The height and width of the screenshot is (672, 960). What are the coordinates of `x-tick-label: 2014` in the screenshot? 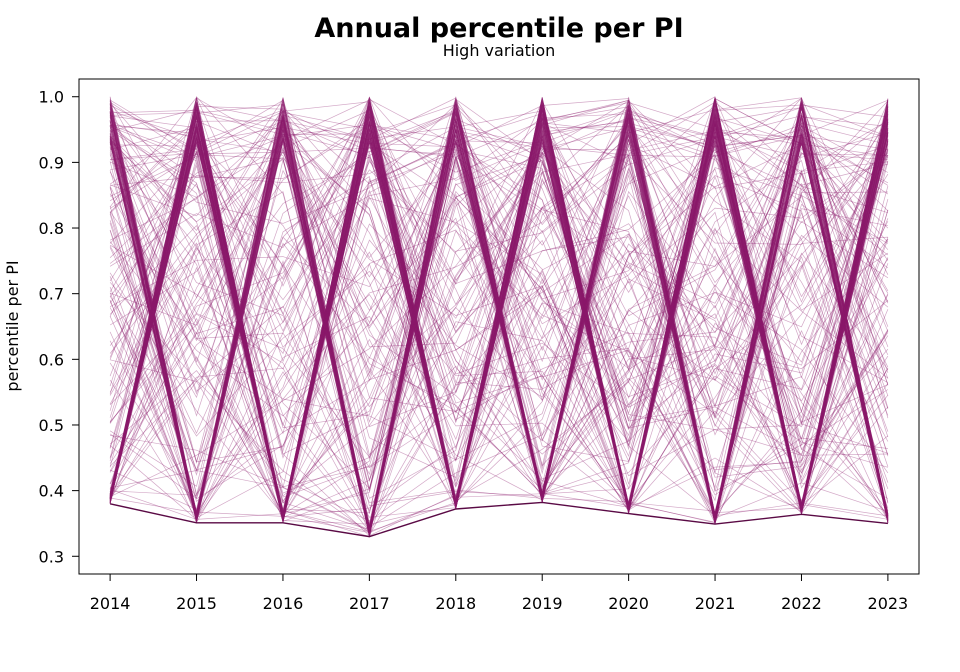 It's located at (110, 603).